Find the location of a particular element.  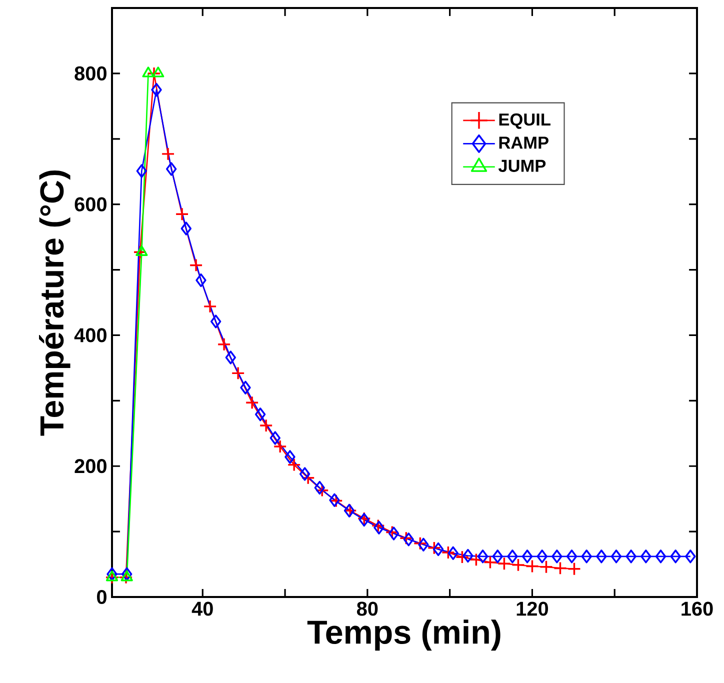

x-tick-label: 160 is located at coordinates (697, 609).